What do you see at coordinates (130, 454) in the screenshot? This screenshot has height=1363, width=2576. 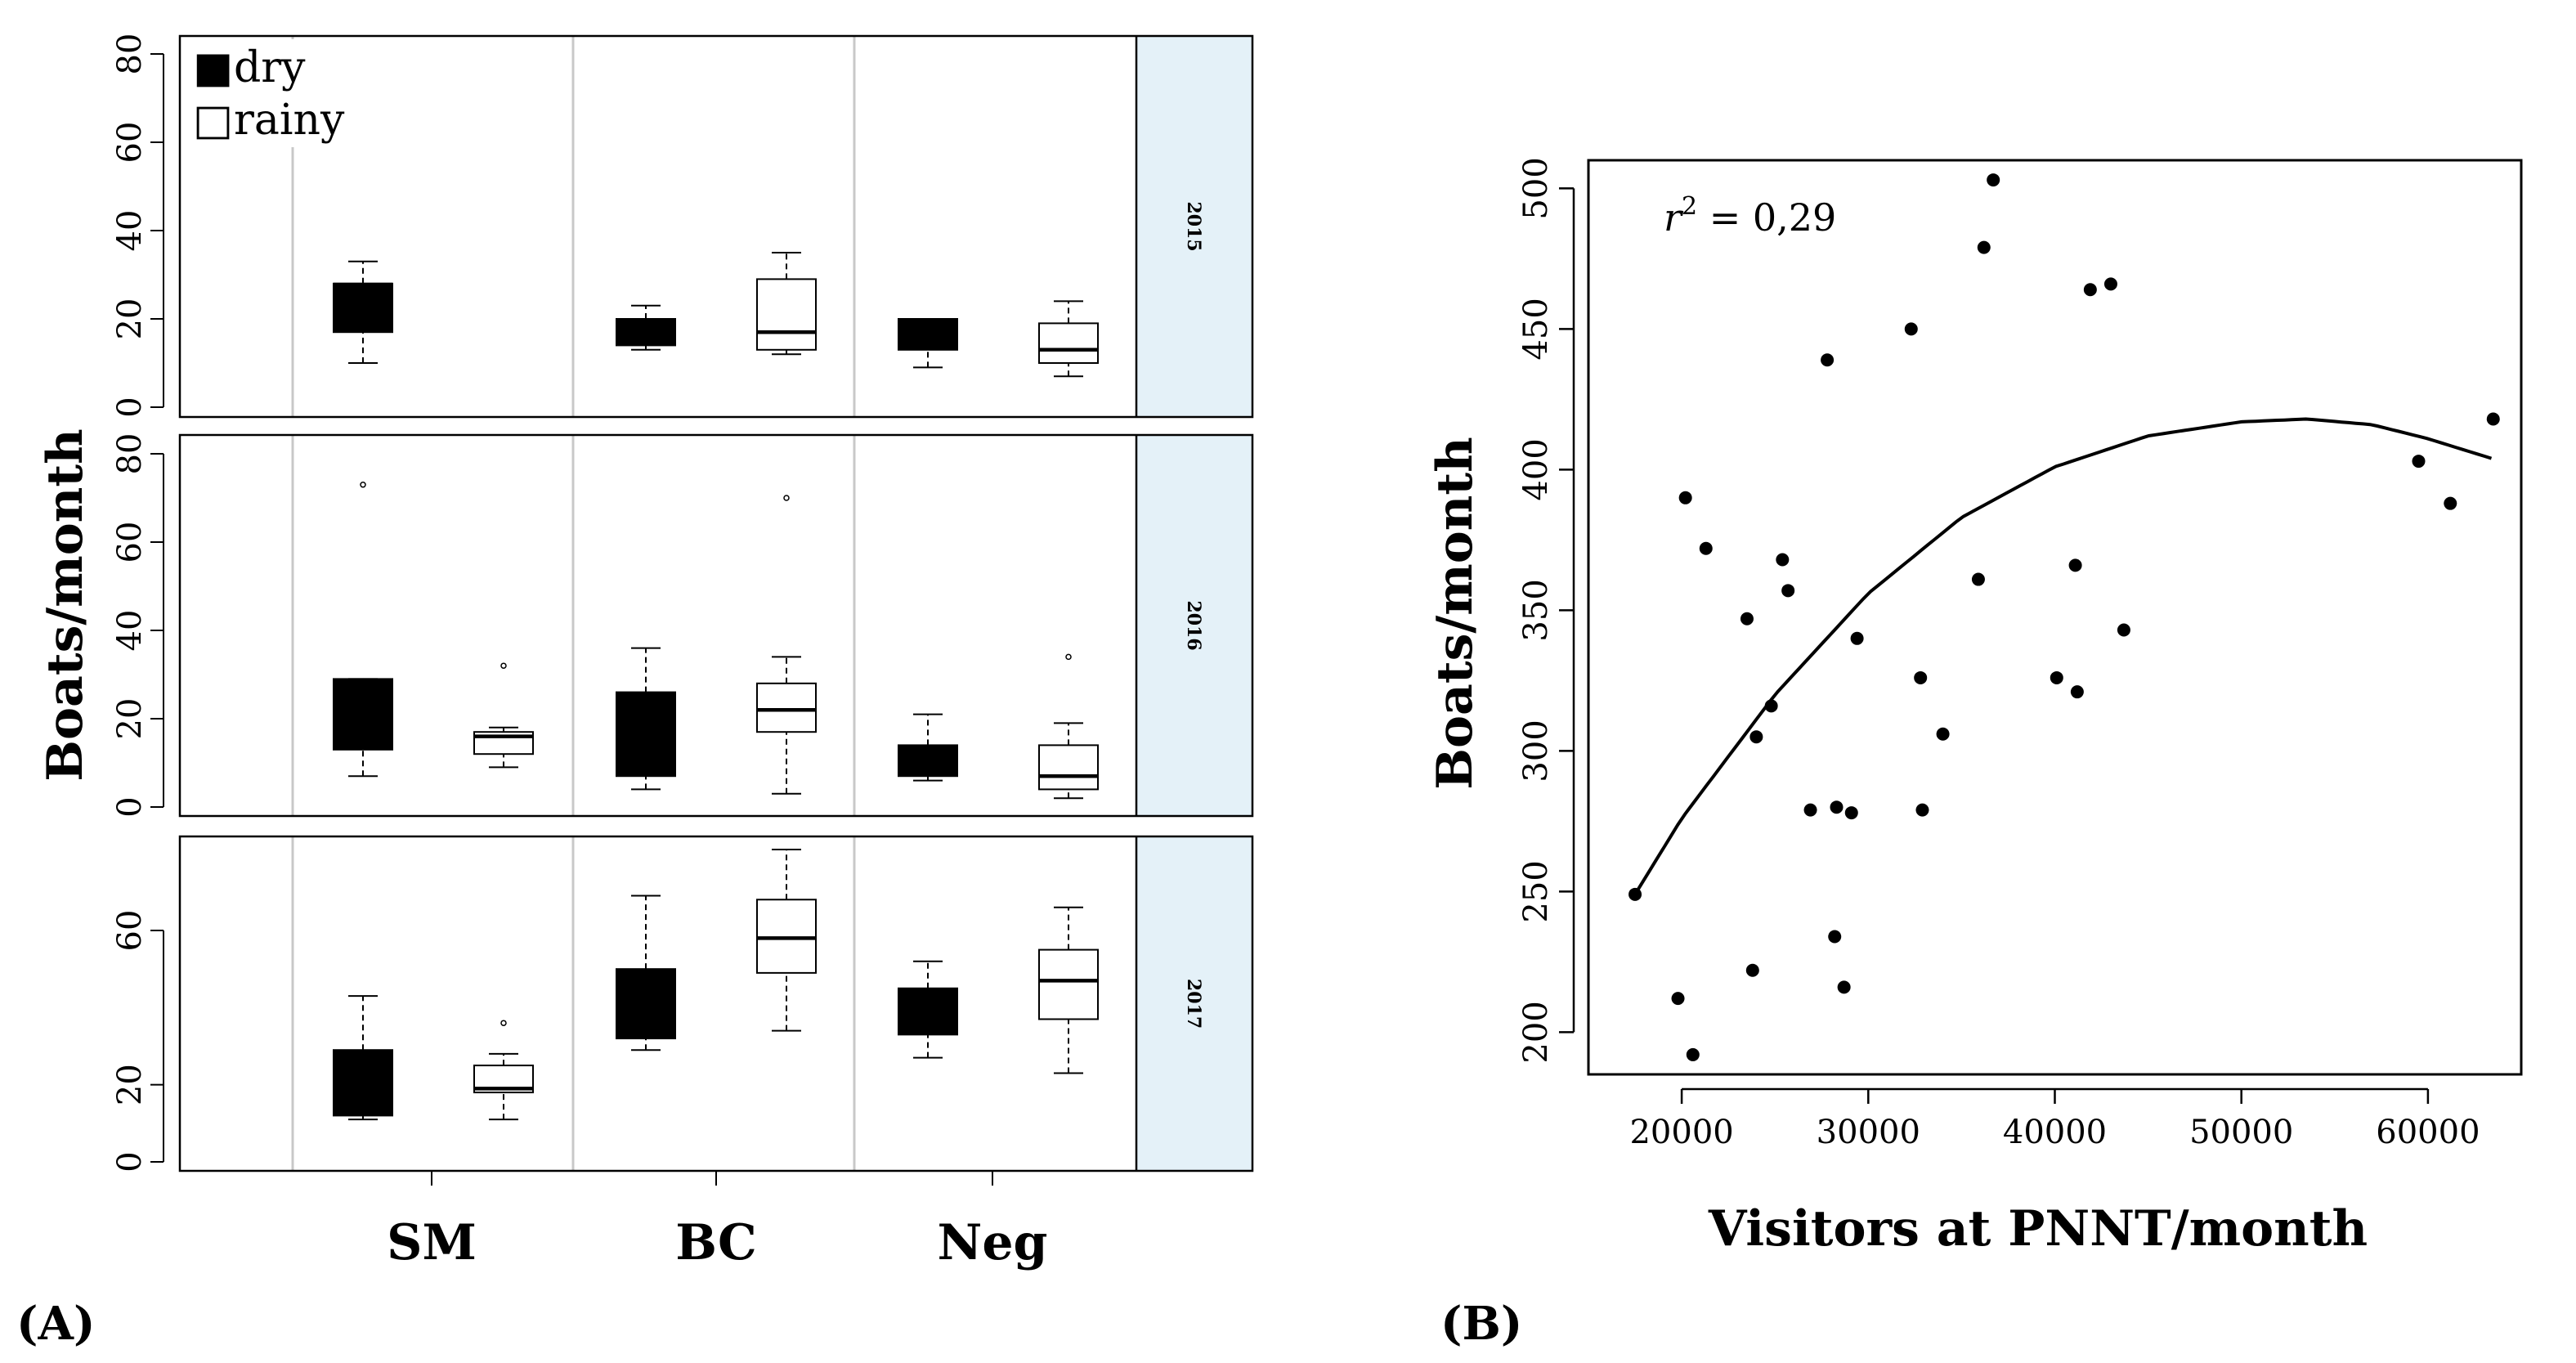 I see `y-tick-label: 80` at bounding box center [130, 454].